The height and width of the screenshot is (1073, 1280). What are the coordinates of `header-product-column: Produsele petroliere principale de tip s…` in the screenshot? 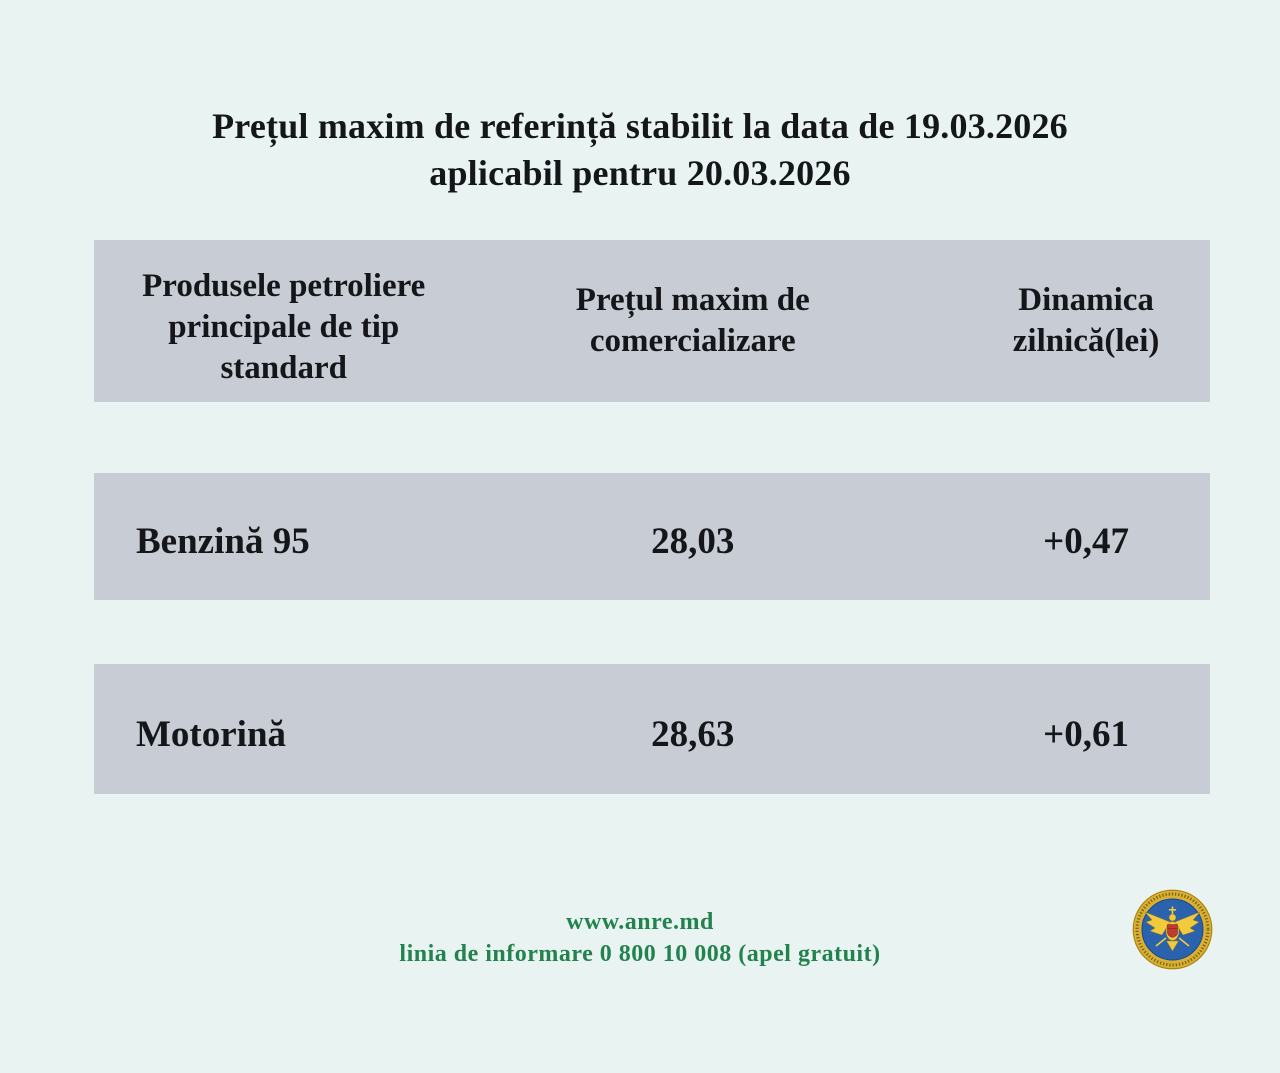 It's located at (283, 321).